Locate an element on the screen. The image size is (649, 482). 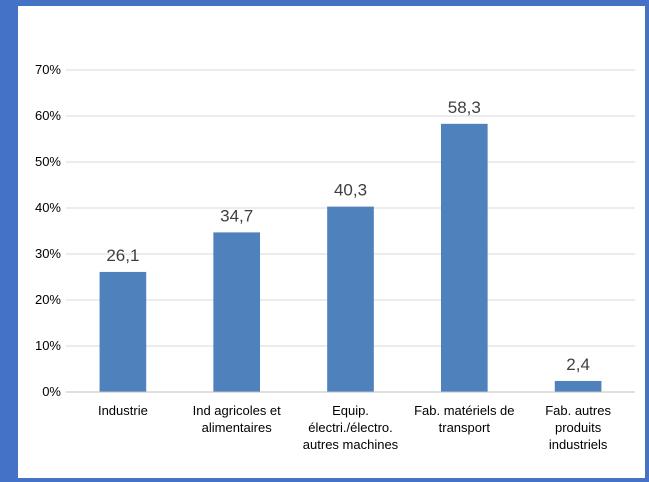
category-label: Fab. matériels de transport is located at coordinates (464, 419).